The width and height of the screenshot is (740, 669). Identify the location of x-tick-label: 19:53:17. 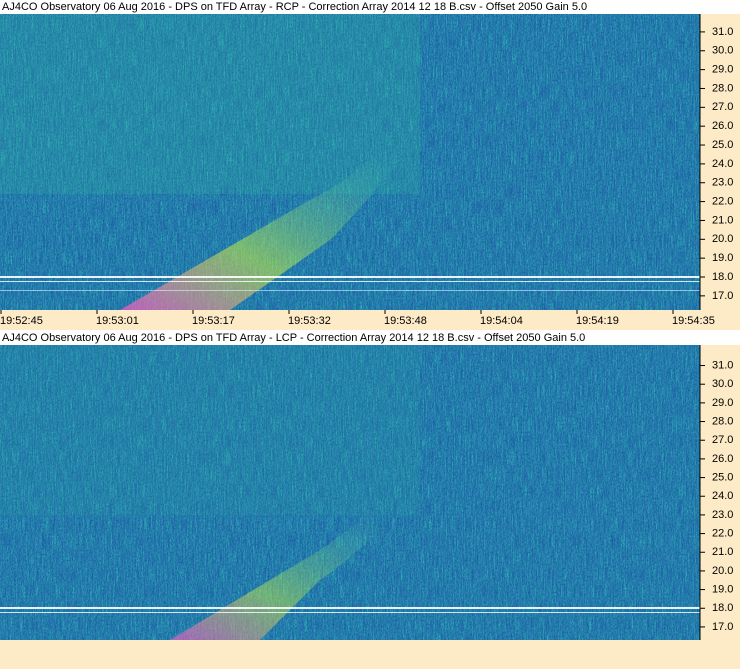
(213, 321).